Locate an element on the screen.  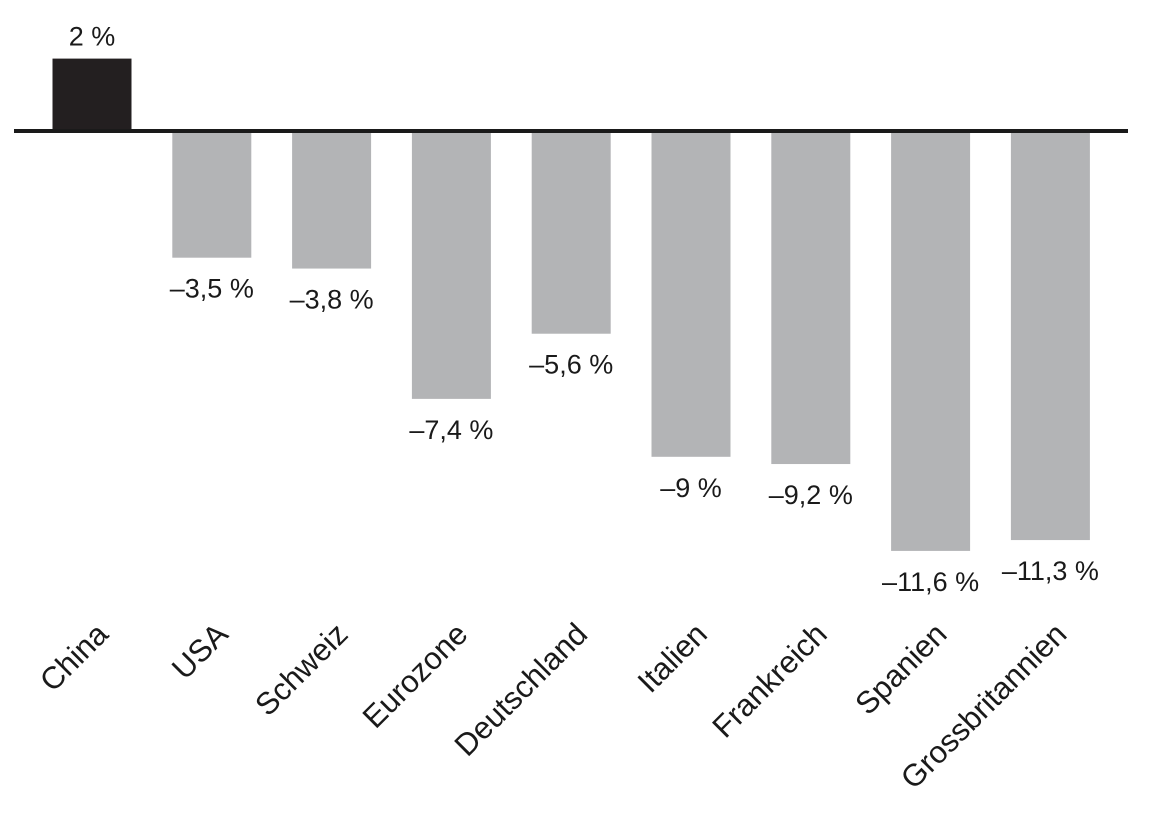
value-label-china: 2 % is located at coordinates (92, 37).